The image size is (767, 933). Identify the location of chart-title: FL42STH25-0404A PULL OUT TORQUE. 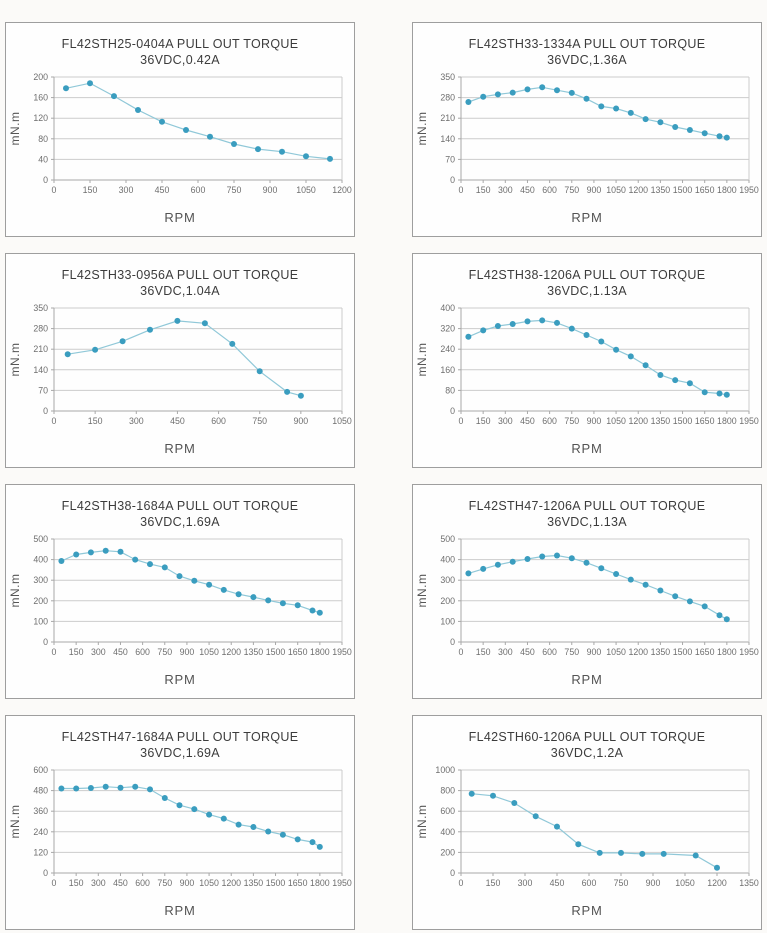
(180, 44).